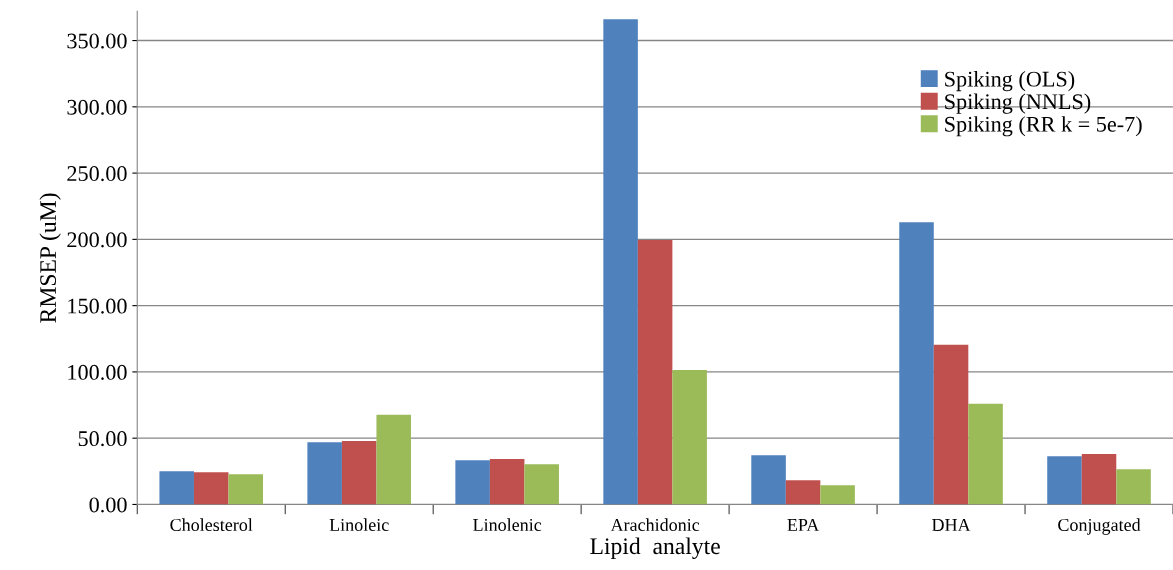 This screenshot has width=1173, height=570. Describe the element at coordinates (97, 107) in the screenshot. I see `y-tick-label: 300.00` at that location.